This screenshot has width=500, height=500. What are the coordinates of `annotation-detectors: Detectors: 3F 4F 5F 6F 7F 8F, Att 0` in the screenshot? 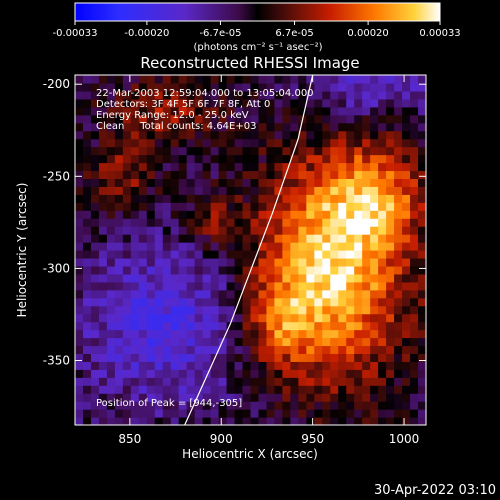 It's located at (183, 104).